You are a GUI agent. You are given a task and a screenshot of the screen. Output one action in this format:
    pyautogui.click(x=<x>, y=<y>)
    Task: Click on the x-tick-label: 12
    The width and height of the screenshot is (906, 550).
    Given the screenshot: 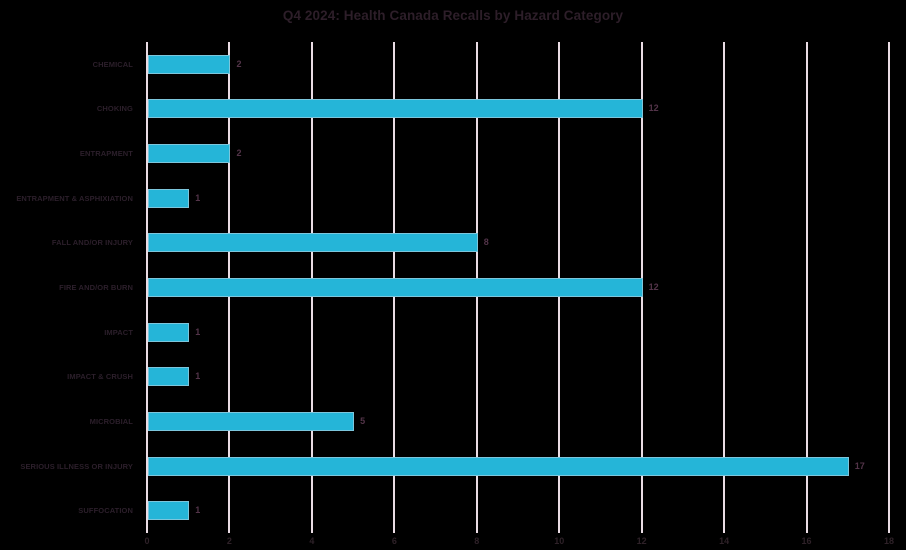 What is the action you would take?
    pyautogui.click(x=641, y=541)
    